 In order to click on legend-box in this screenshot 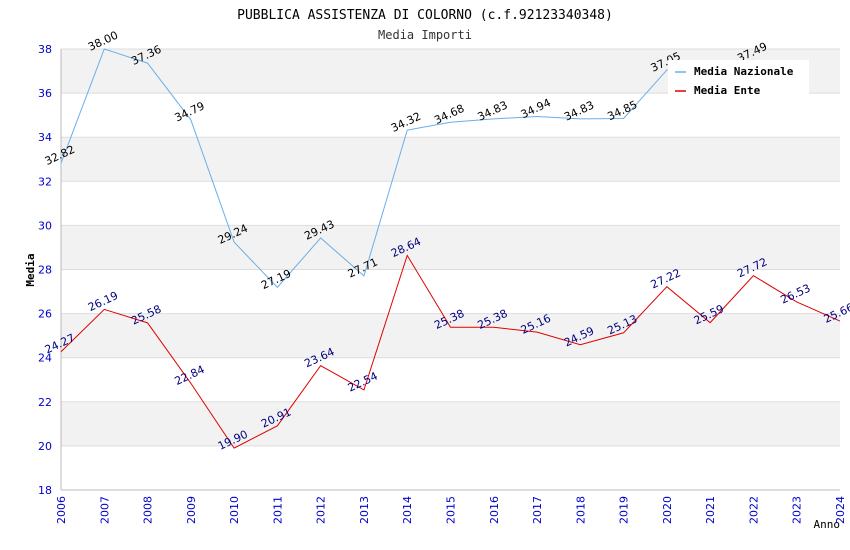, I will do `click(738, 78)`.